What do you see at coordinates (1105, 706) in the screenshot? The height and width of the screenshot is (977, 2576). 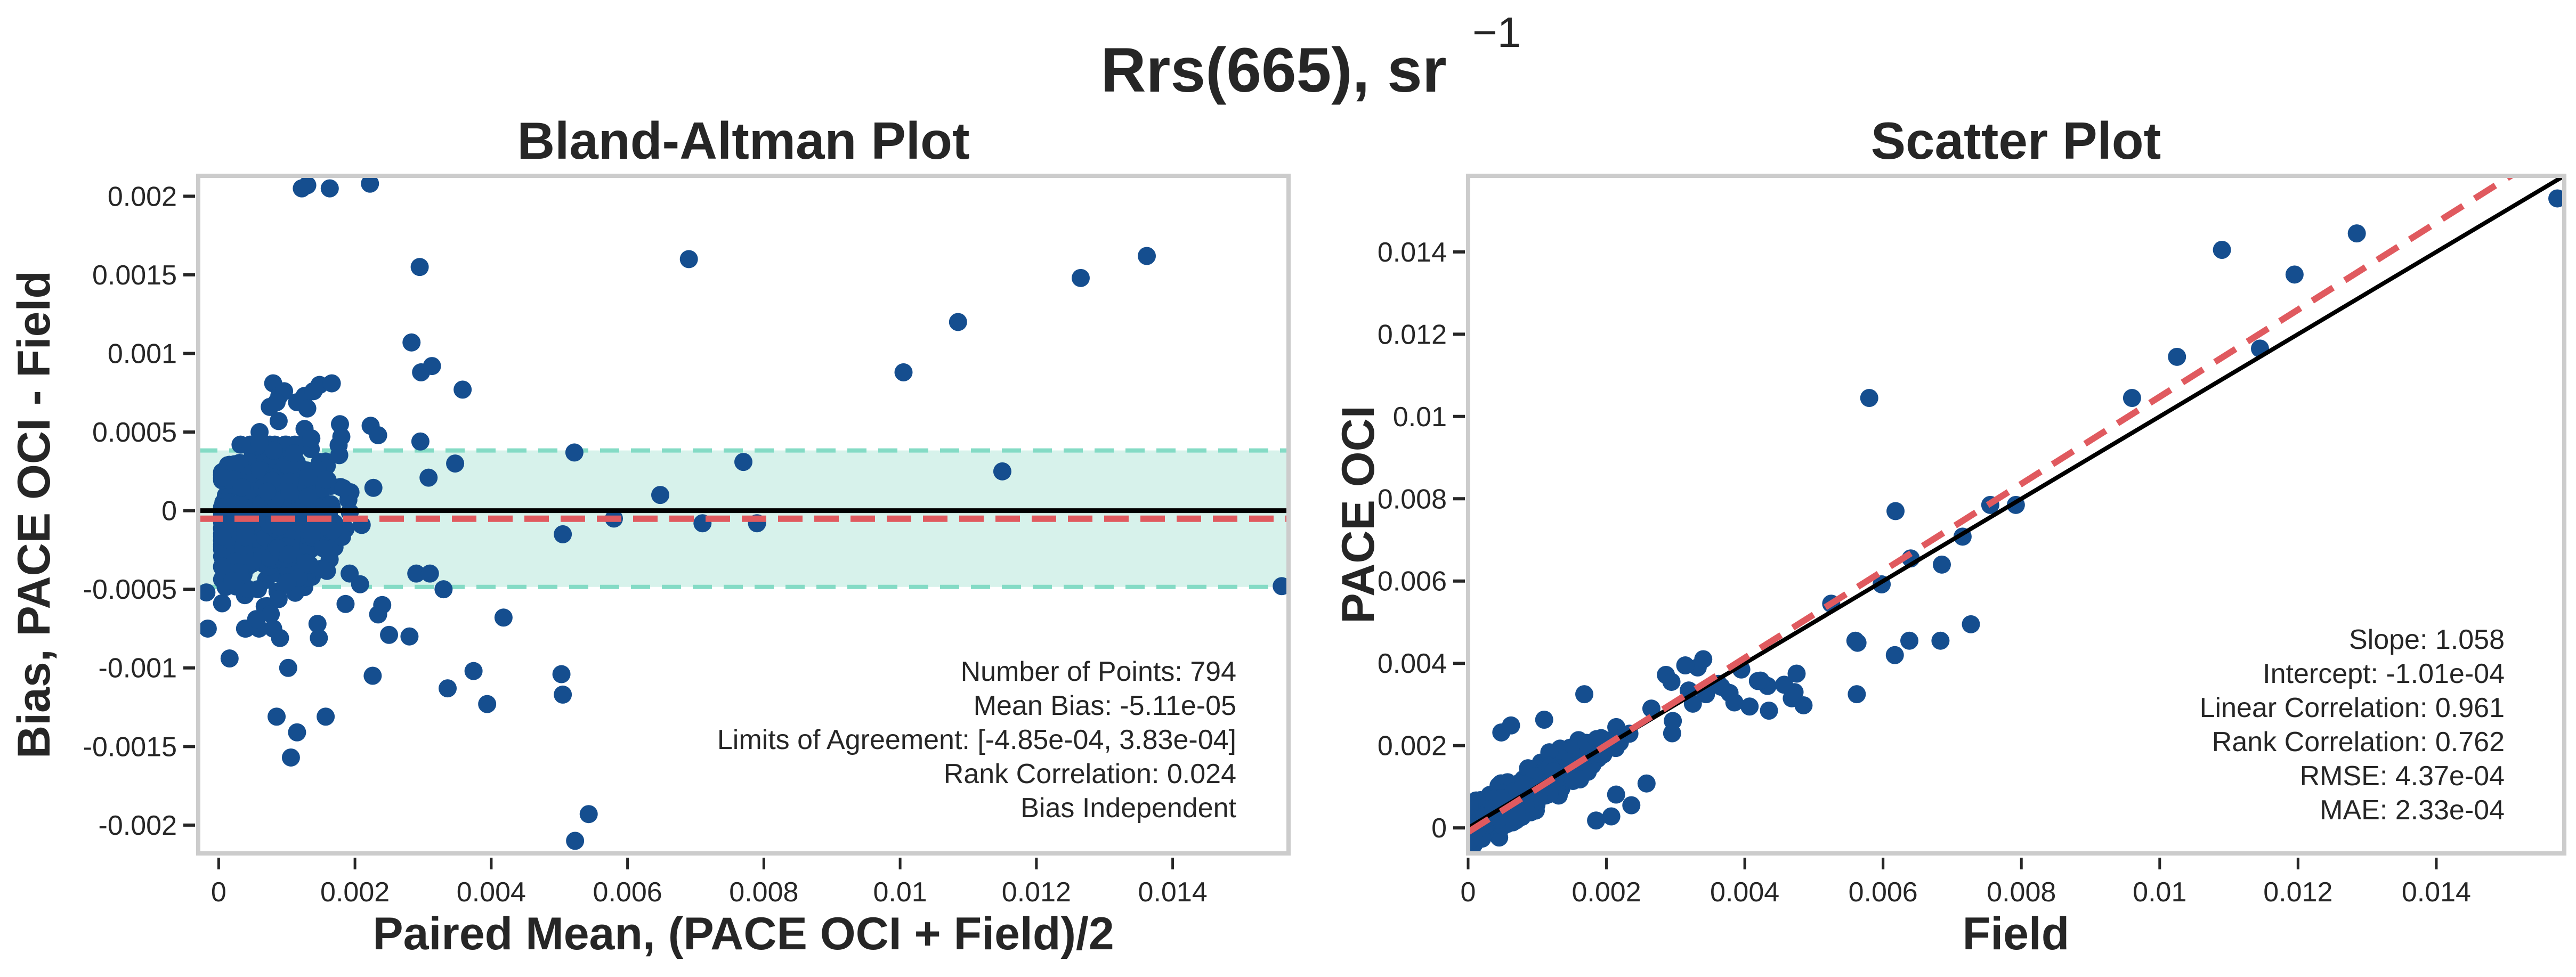 I see `stats-line: Mean Bias: -5.11e-05` at bounding box center [1105, 706].